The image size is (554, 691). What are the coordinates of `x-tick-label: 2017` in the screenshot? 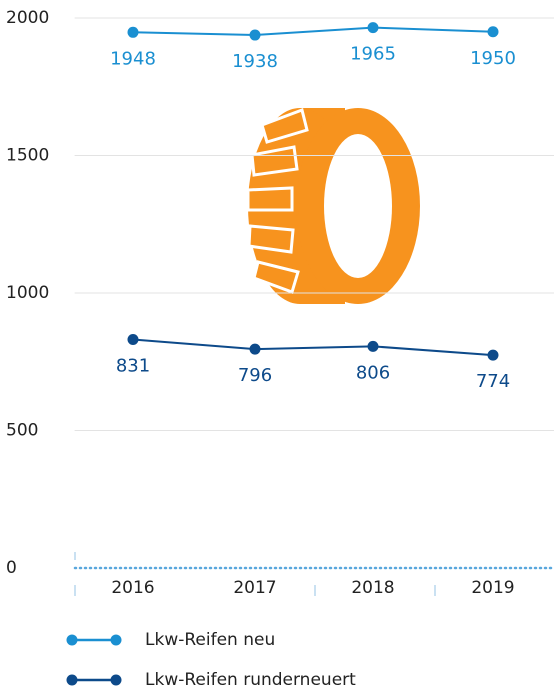 It's located at (254, 588).